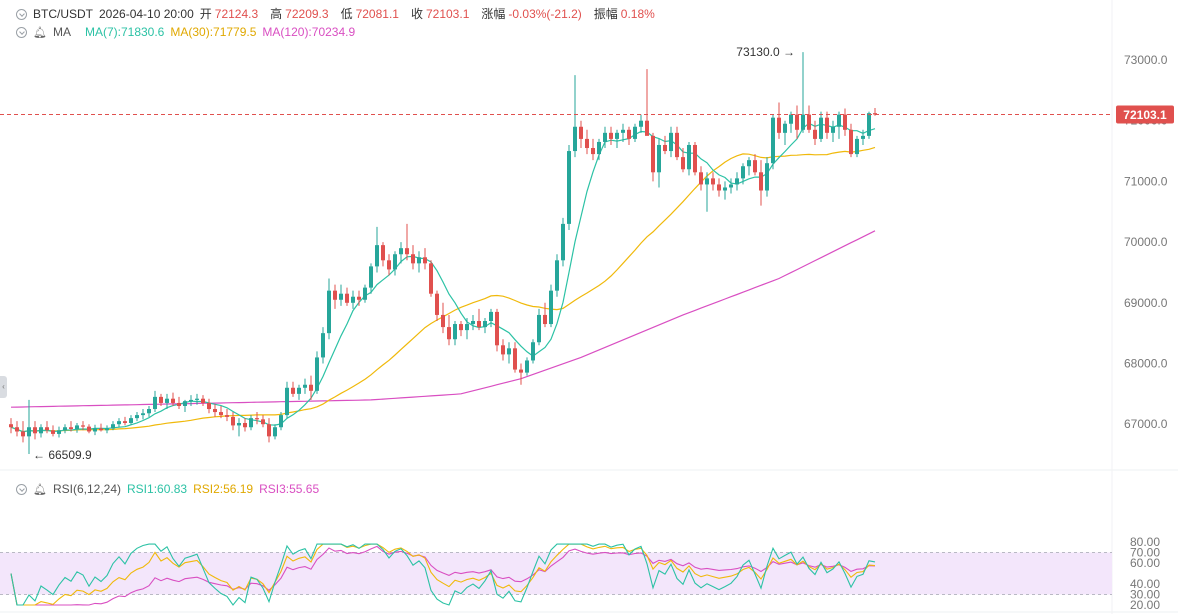  I want to click on ma7-value: MA(7):71830.6, so click(124, 32).